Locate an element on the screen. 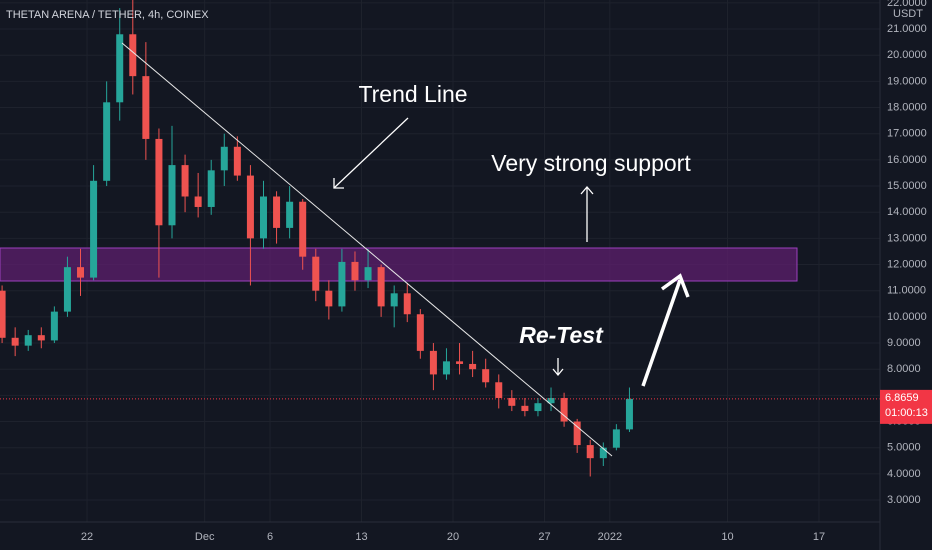 The height and width of the screenshot is (550, 932). annotation: Trend Line is located at coordinates (412, 94).